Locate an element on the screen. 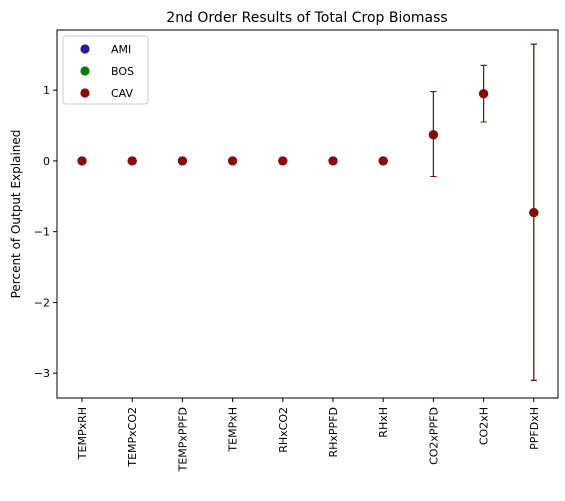 The image size is (565, 501). x-tick-label: CO2xPPFD is located at coordinates (433, 436).